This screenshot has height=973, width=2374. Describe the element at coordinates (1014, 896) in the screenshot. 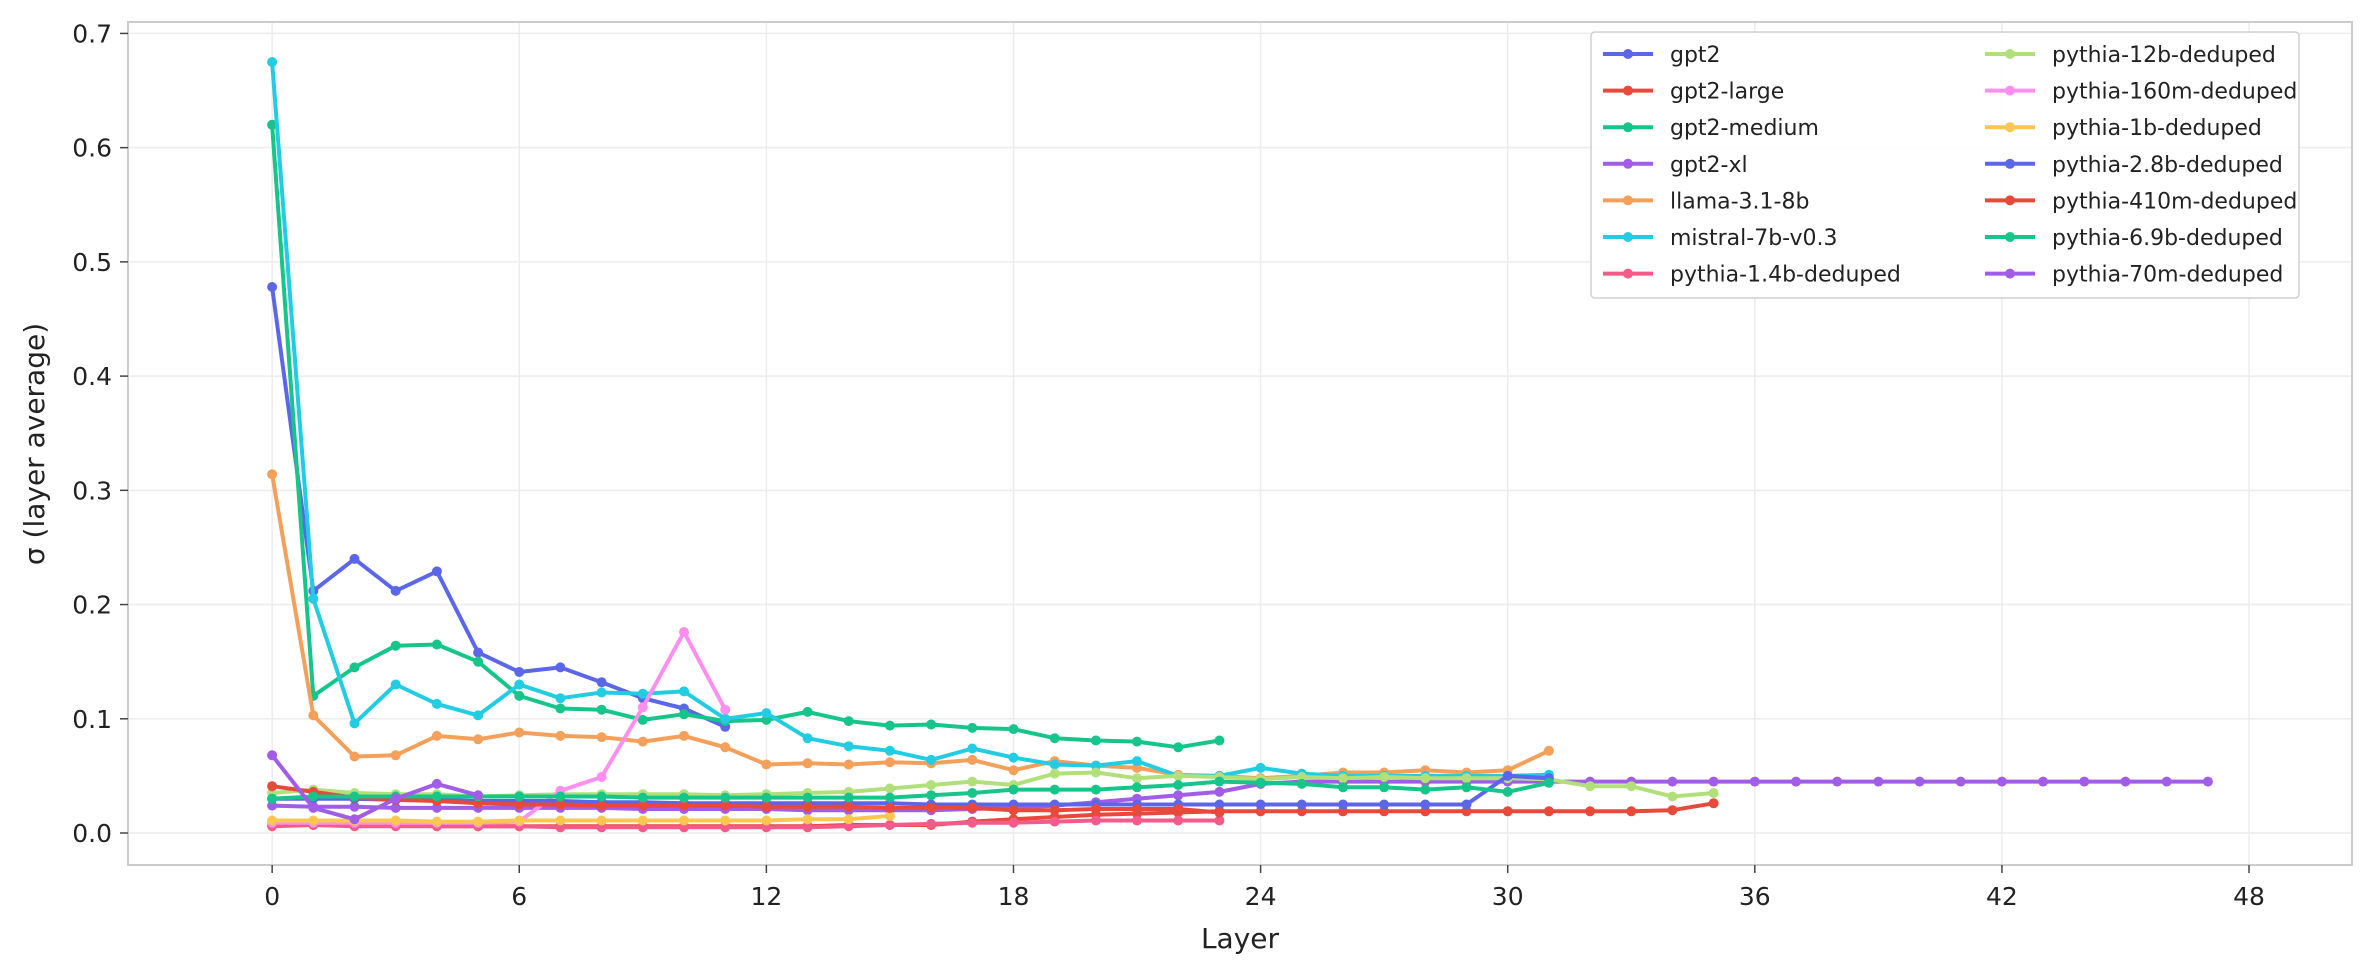

I see `x-tick-label: 18` at that location.